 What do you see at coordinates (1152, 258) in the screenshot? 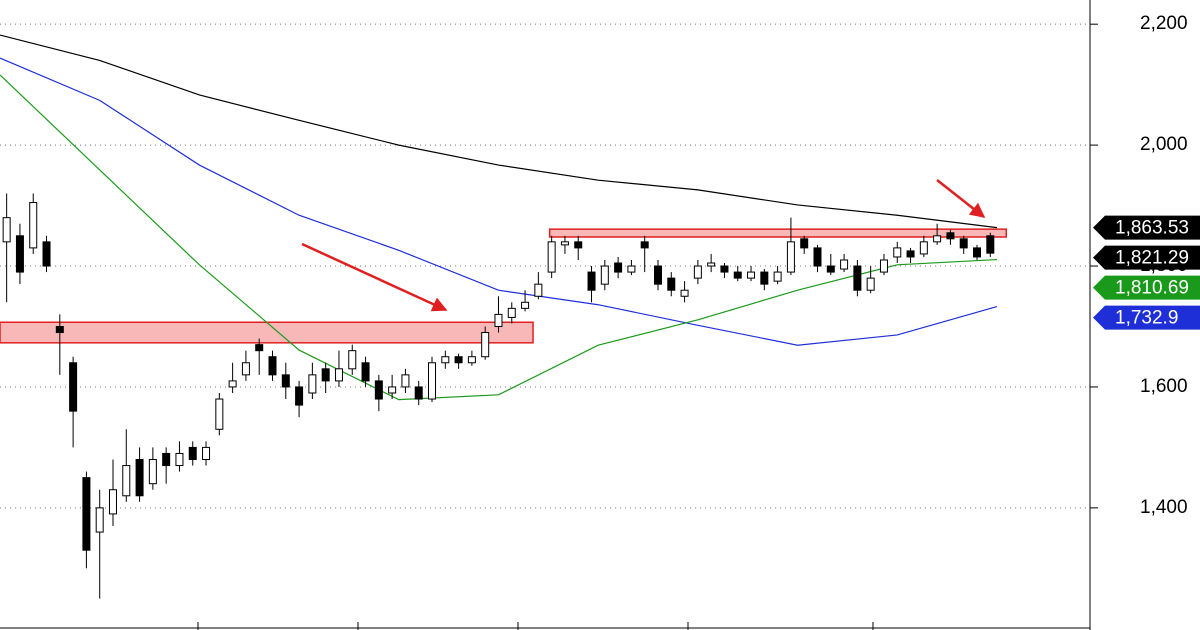
I see `price-badge-label: 1,821.29` at bounding box center [1152, 258].